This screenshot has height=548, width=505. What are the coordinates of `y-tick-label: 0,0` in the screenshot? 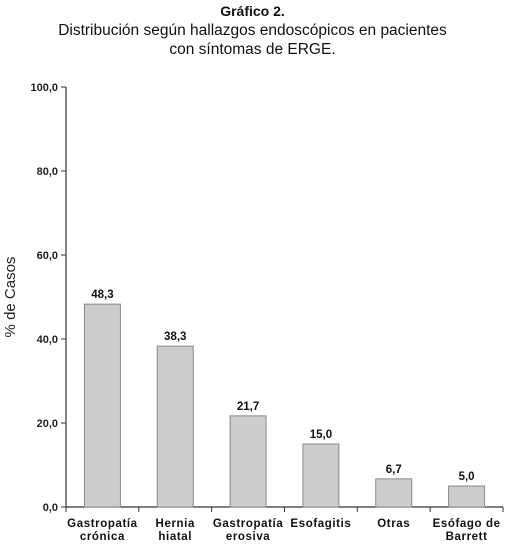 It's located at (50, 508).